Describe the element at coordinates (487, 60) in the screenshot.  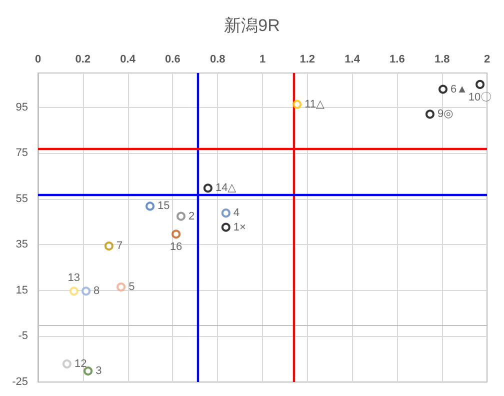
I see `x-tick-label: 2` at that location.